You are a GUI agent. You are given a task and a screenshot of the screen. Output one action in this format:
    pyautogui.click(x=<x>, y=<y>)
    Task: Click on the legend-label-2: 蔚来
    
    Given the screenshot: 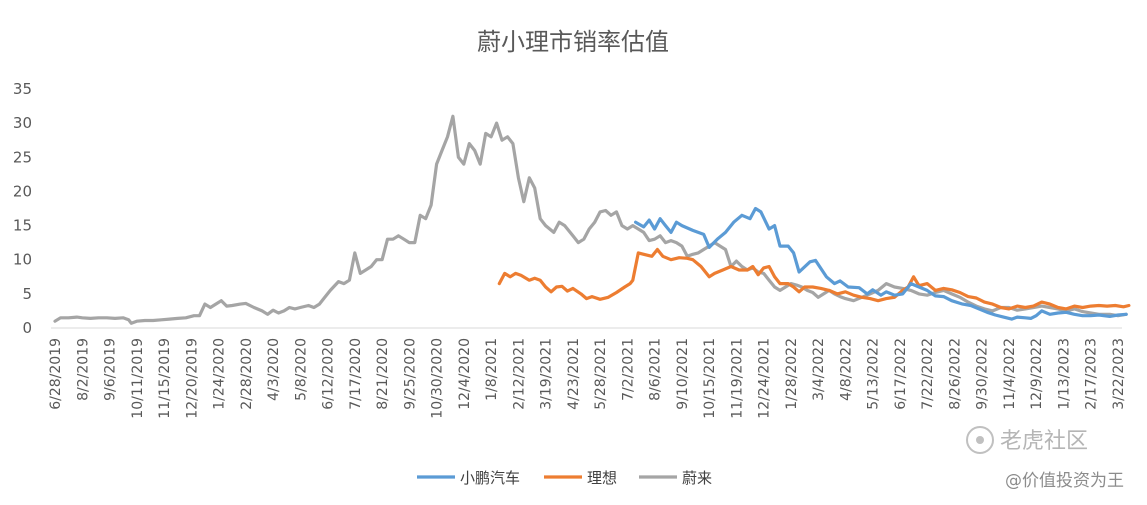 What is the action you would take?
    pyautogui.click(x=697, y=478)
    